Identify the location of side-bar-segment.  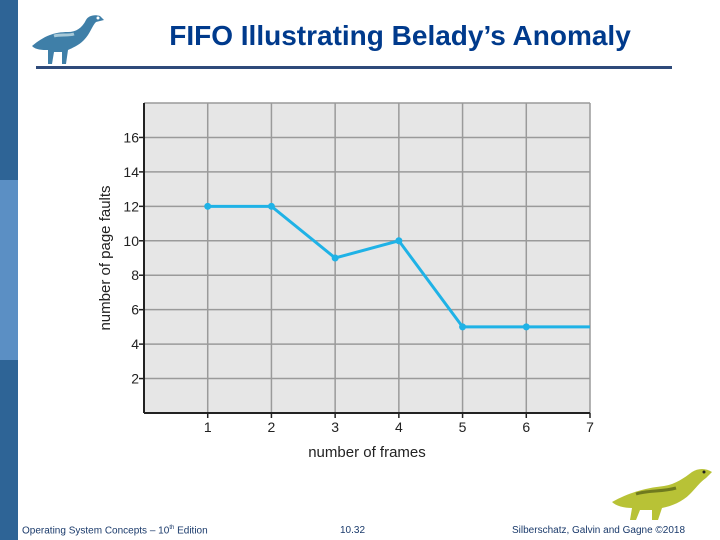
(9, 270).